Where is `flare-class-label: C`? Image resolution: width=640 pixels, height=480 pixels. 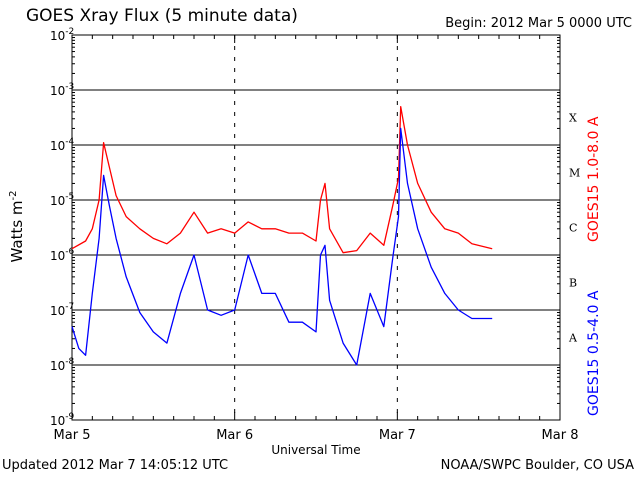 flare-class-label: C is located at coordinates (573, 228).